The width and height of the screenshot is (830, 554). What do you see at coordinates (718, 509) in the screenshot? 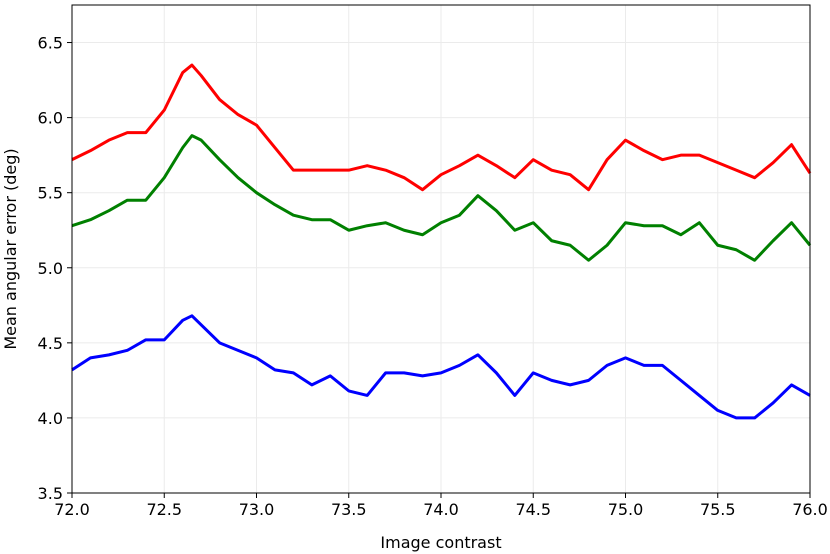
I see `x-tick-label: 75.5` at bounding box center [718, 509].